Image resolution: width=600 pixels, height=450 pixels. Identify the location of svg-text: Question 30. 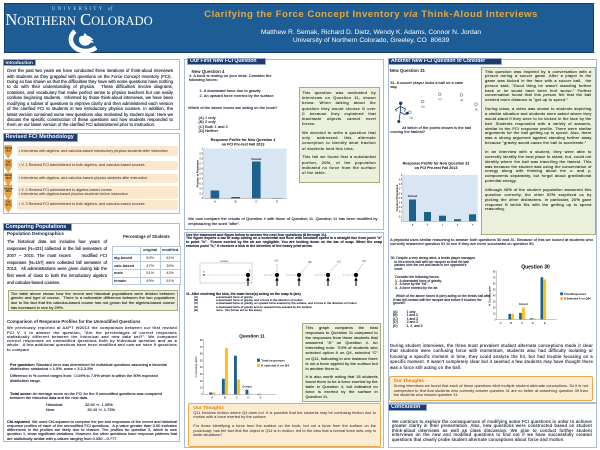
(535, 267).